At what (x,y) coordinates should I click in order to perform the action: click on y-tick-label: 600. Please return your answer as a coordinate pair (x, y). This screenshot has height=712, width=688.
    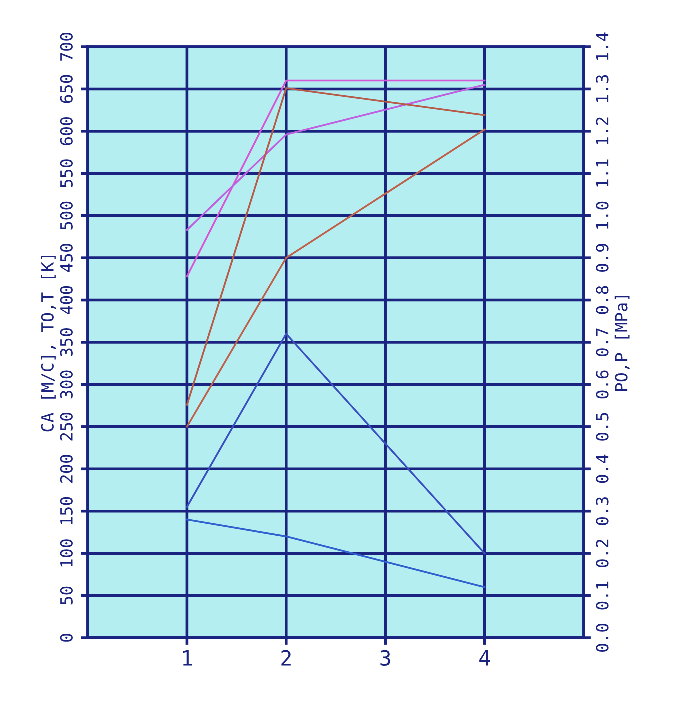
    Looking at the image, I should click on (66, 131).